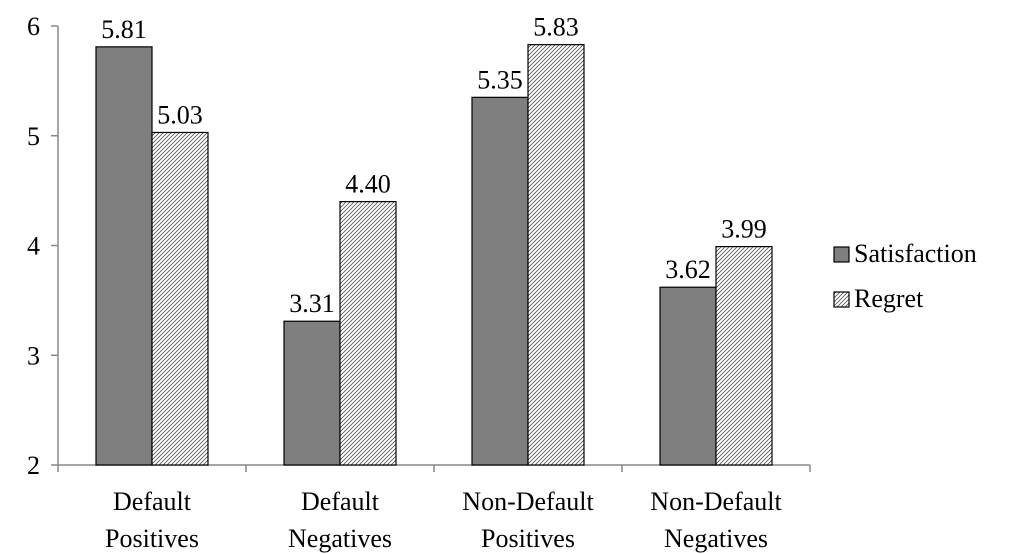 This screenshot has height=554, width=1010. What do you see at coordinates (915, 253) in the screenshot?
I see `legend-label-satisfaction: Satisfaction` at bounding box center [915, 253].